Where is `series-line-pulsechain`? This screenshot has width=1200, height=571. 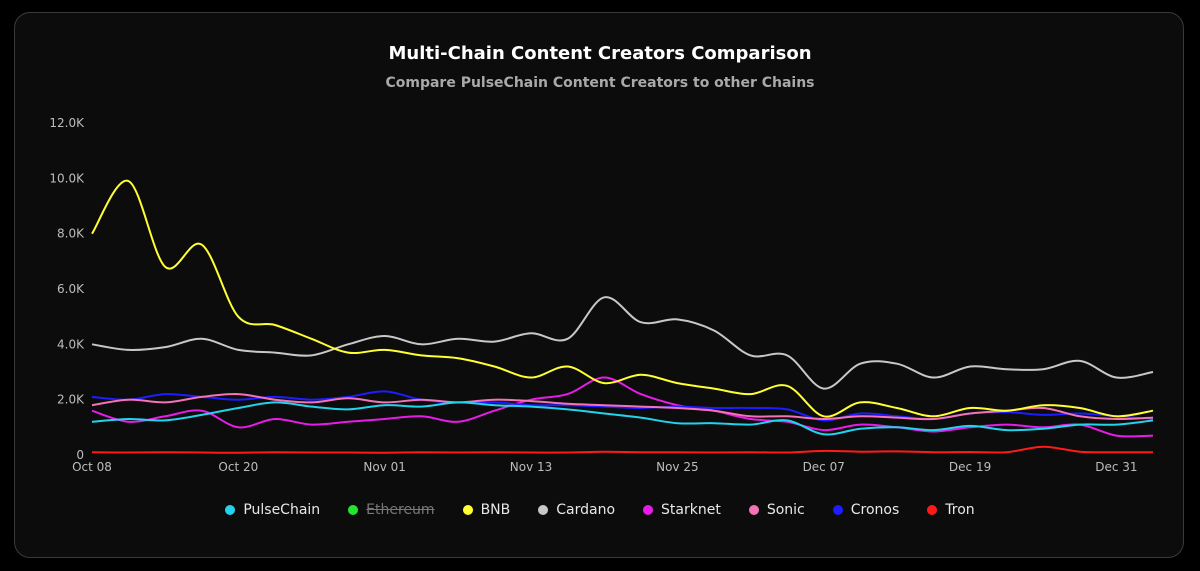 series-line-pulsechain is located at coordinates (622, 418).